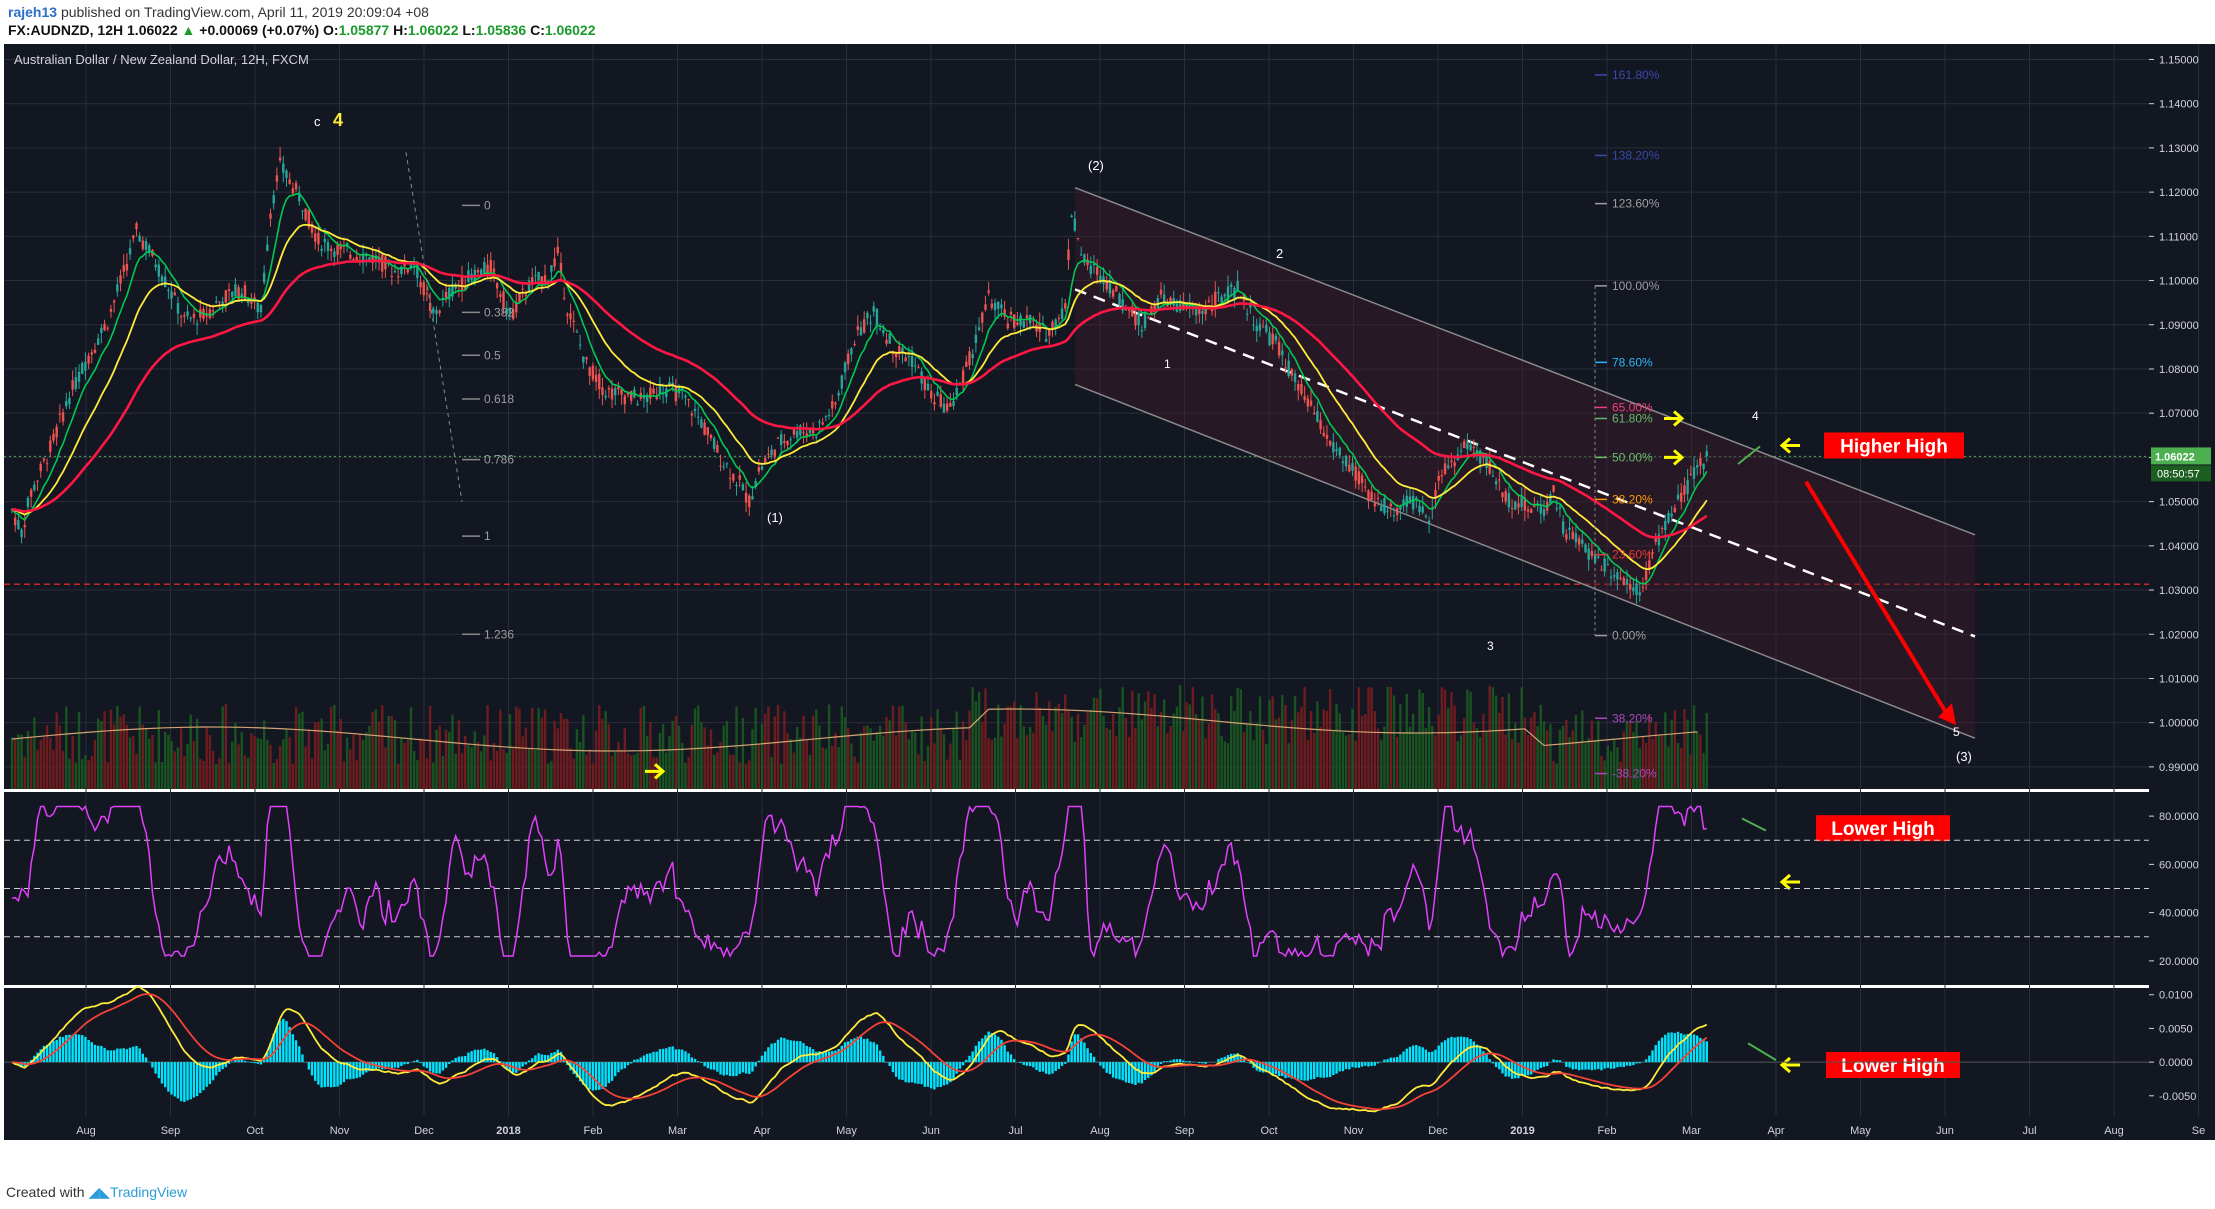 The height and width of the screenshot is (1209, 2215). What do you see at coordinates (570, 30) in the screenshot?
I see `close-value: 1.06022` at bounding box center [570, 30].